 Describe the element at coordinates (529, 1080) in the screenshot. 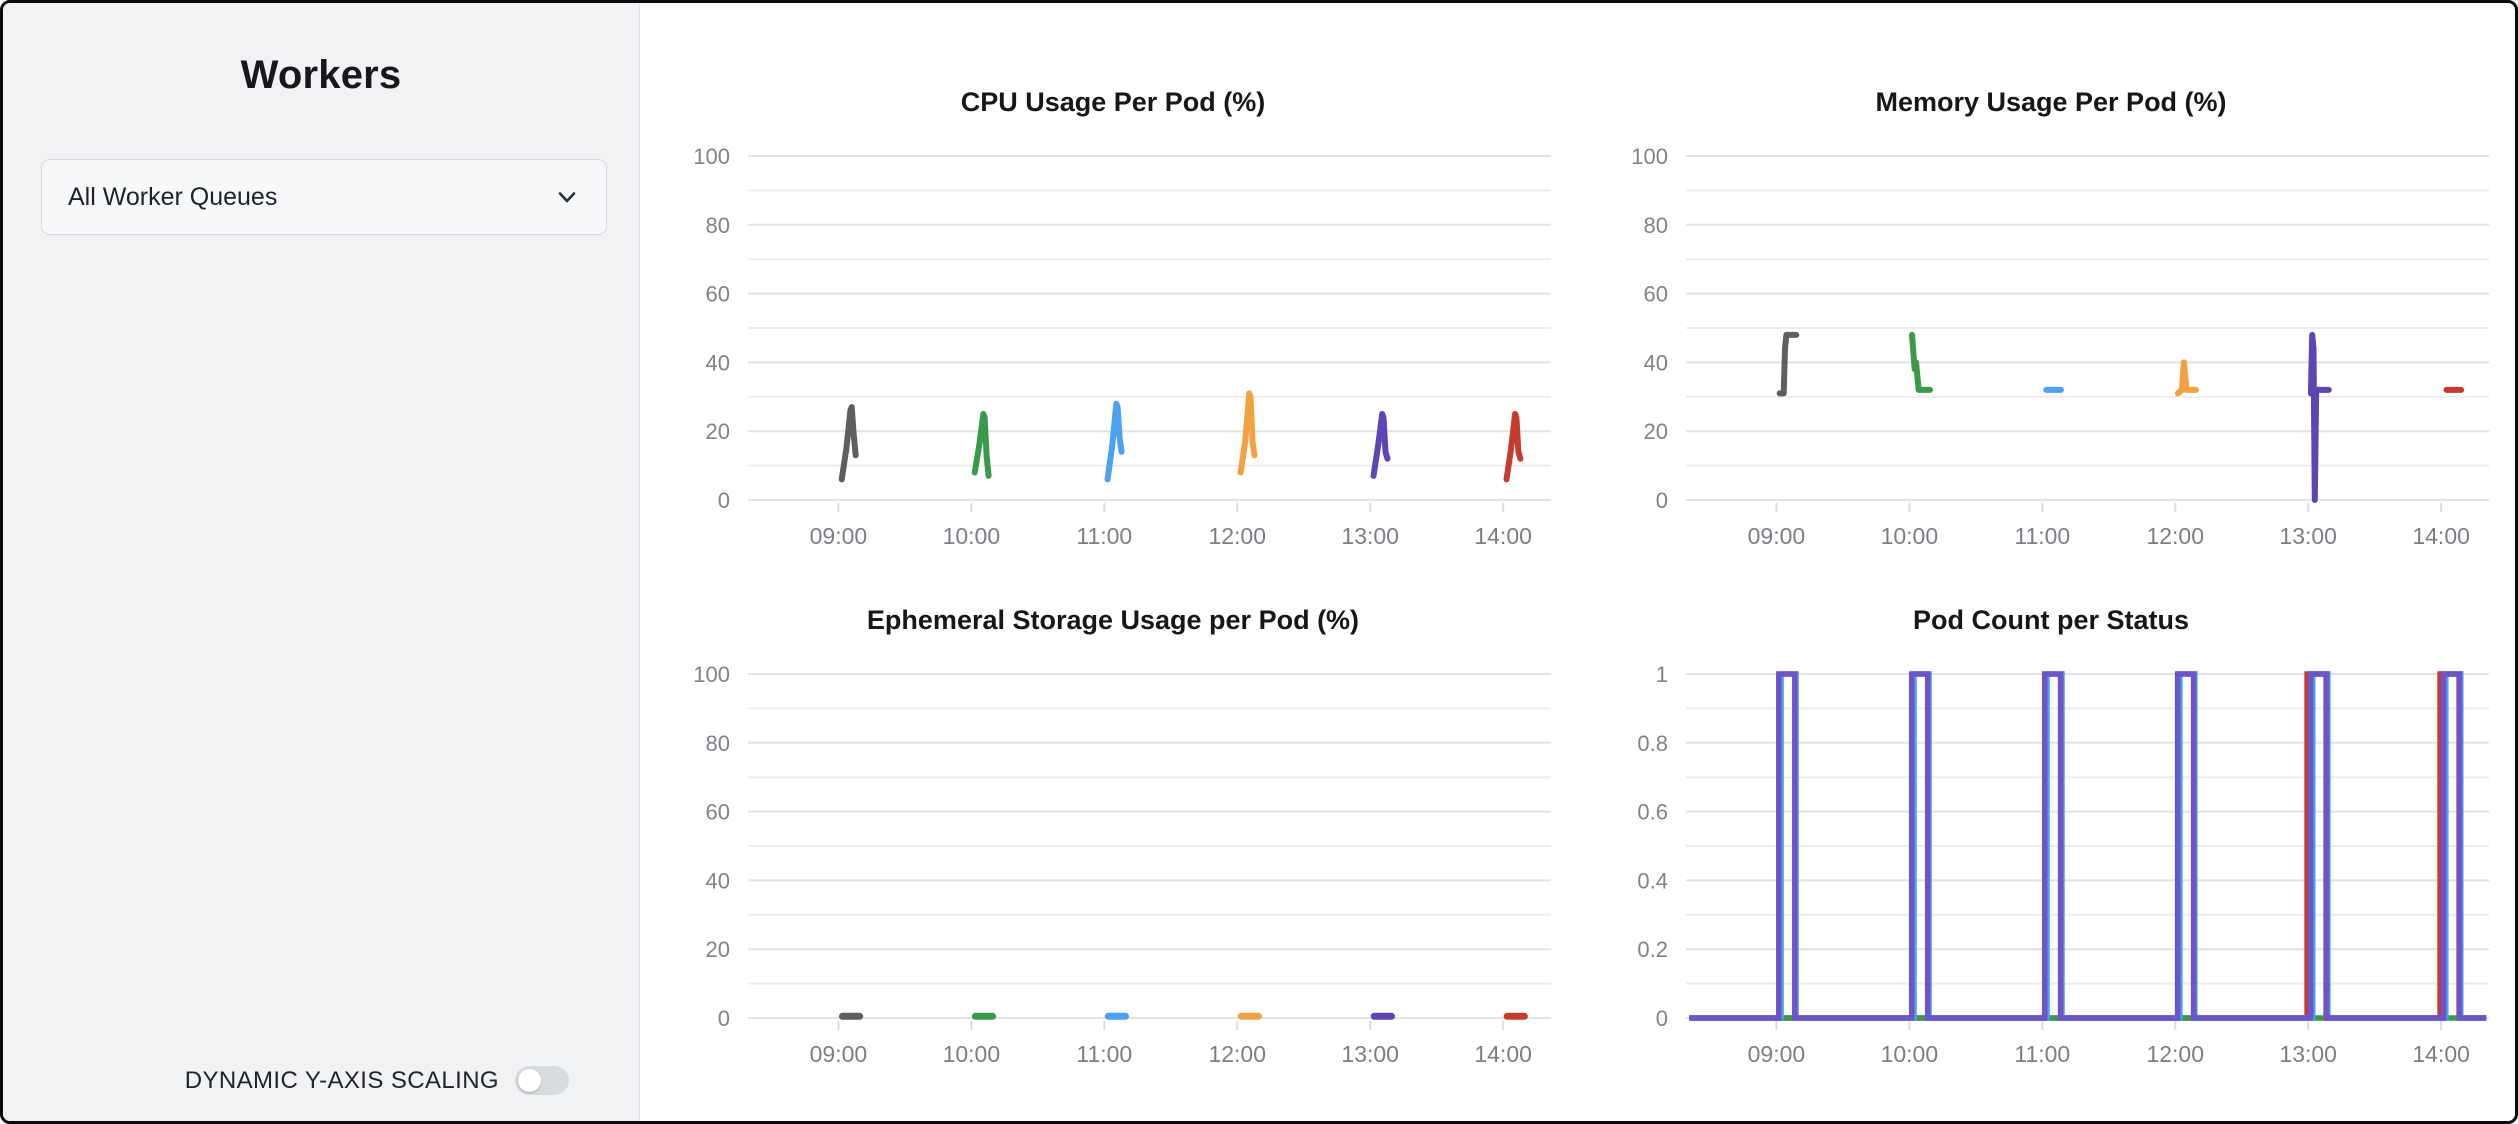

I see `toggle-knob` at that location.